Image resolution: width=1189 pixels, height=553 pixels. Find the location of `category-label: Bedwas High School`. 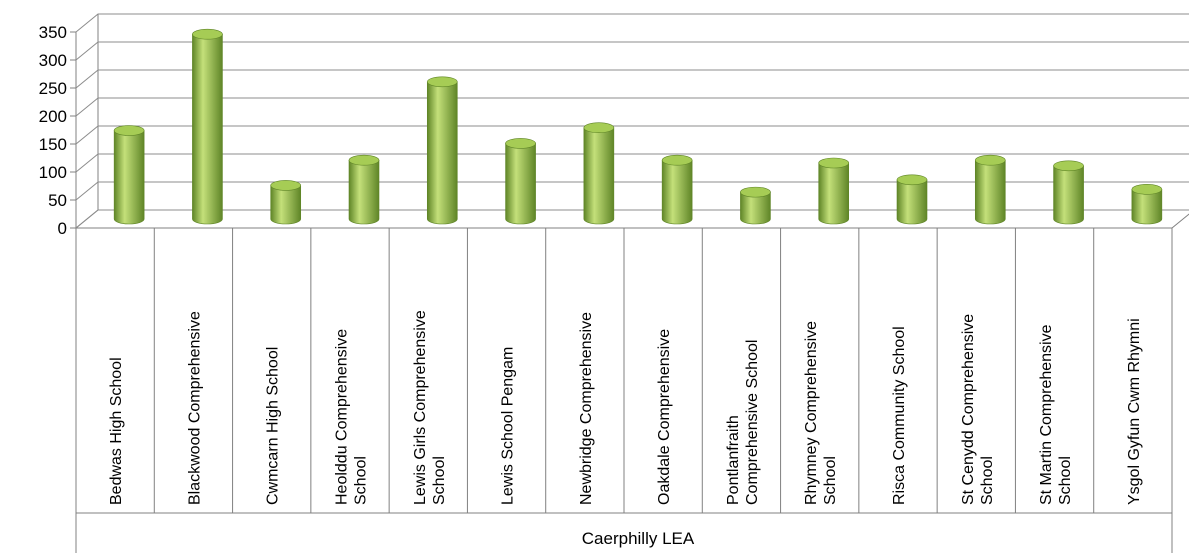

category-label: Bedwas High School is located at coordinates (116, 431).